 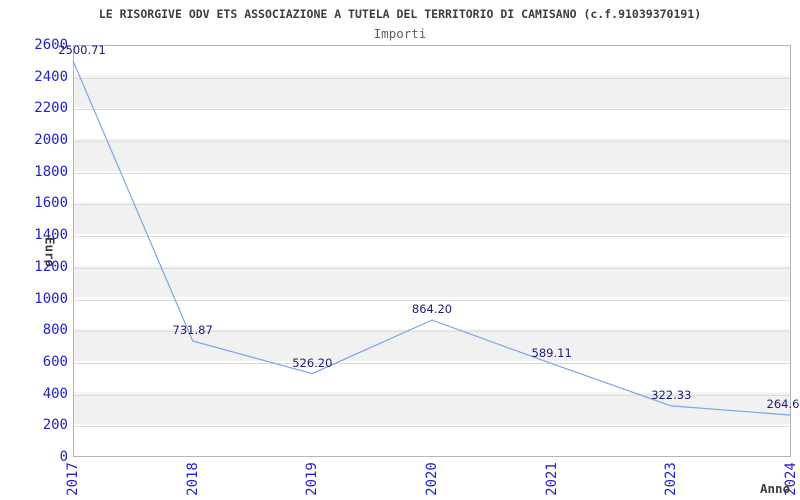 What do you see at coordinates (55, 393) in the screenshot?
I see `y-tick-label: 400` at bounding box center [55, 393].